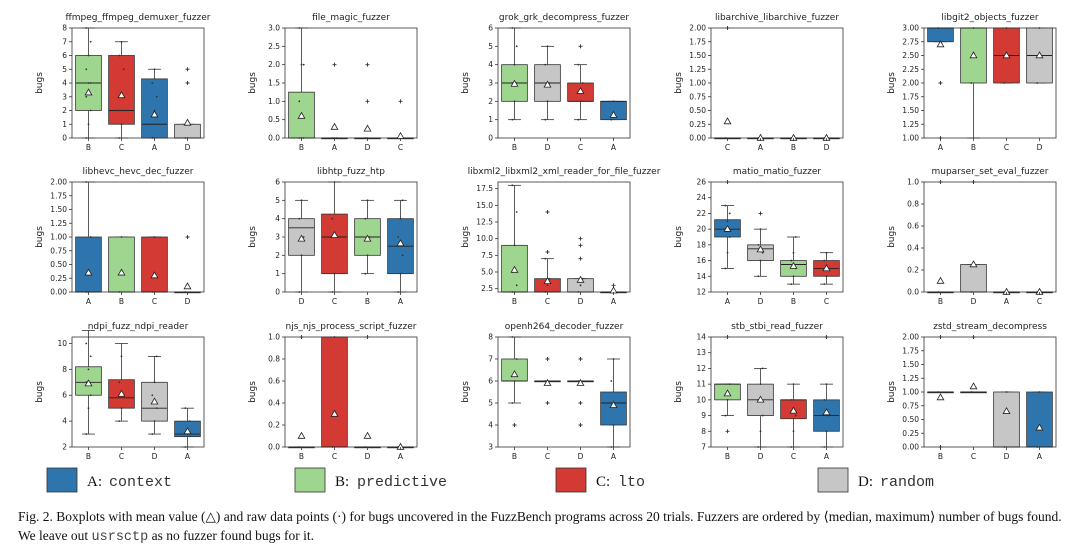 The height and width of the screenshot is (550, 1080). Describe the element at coordinates (703, 415) in the screenshot. I see `y-tick-label: 9` at that location.